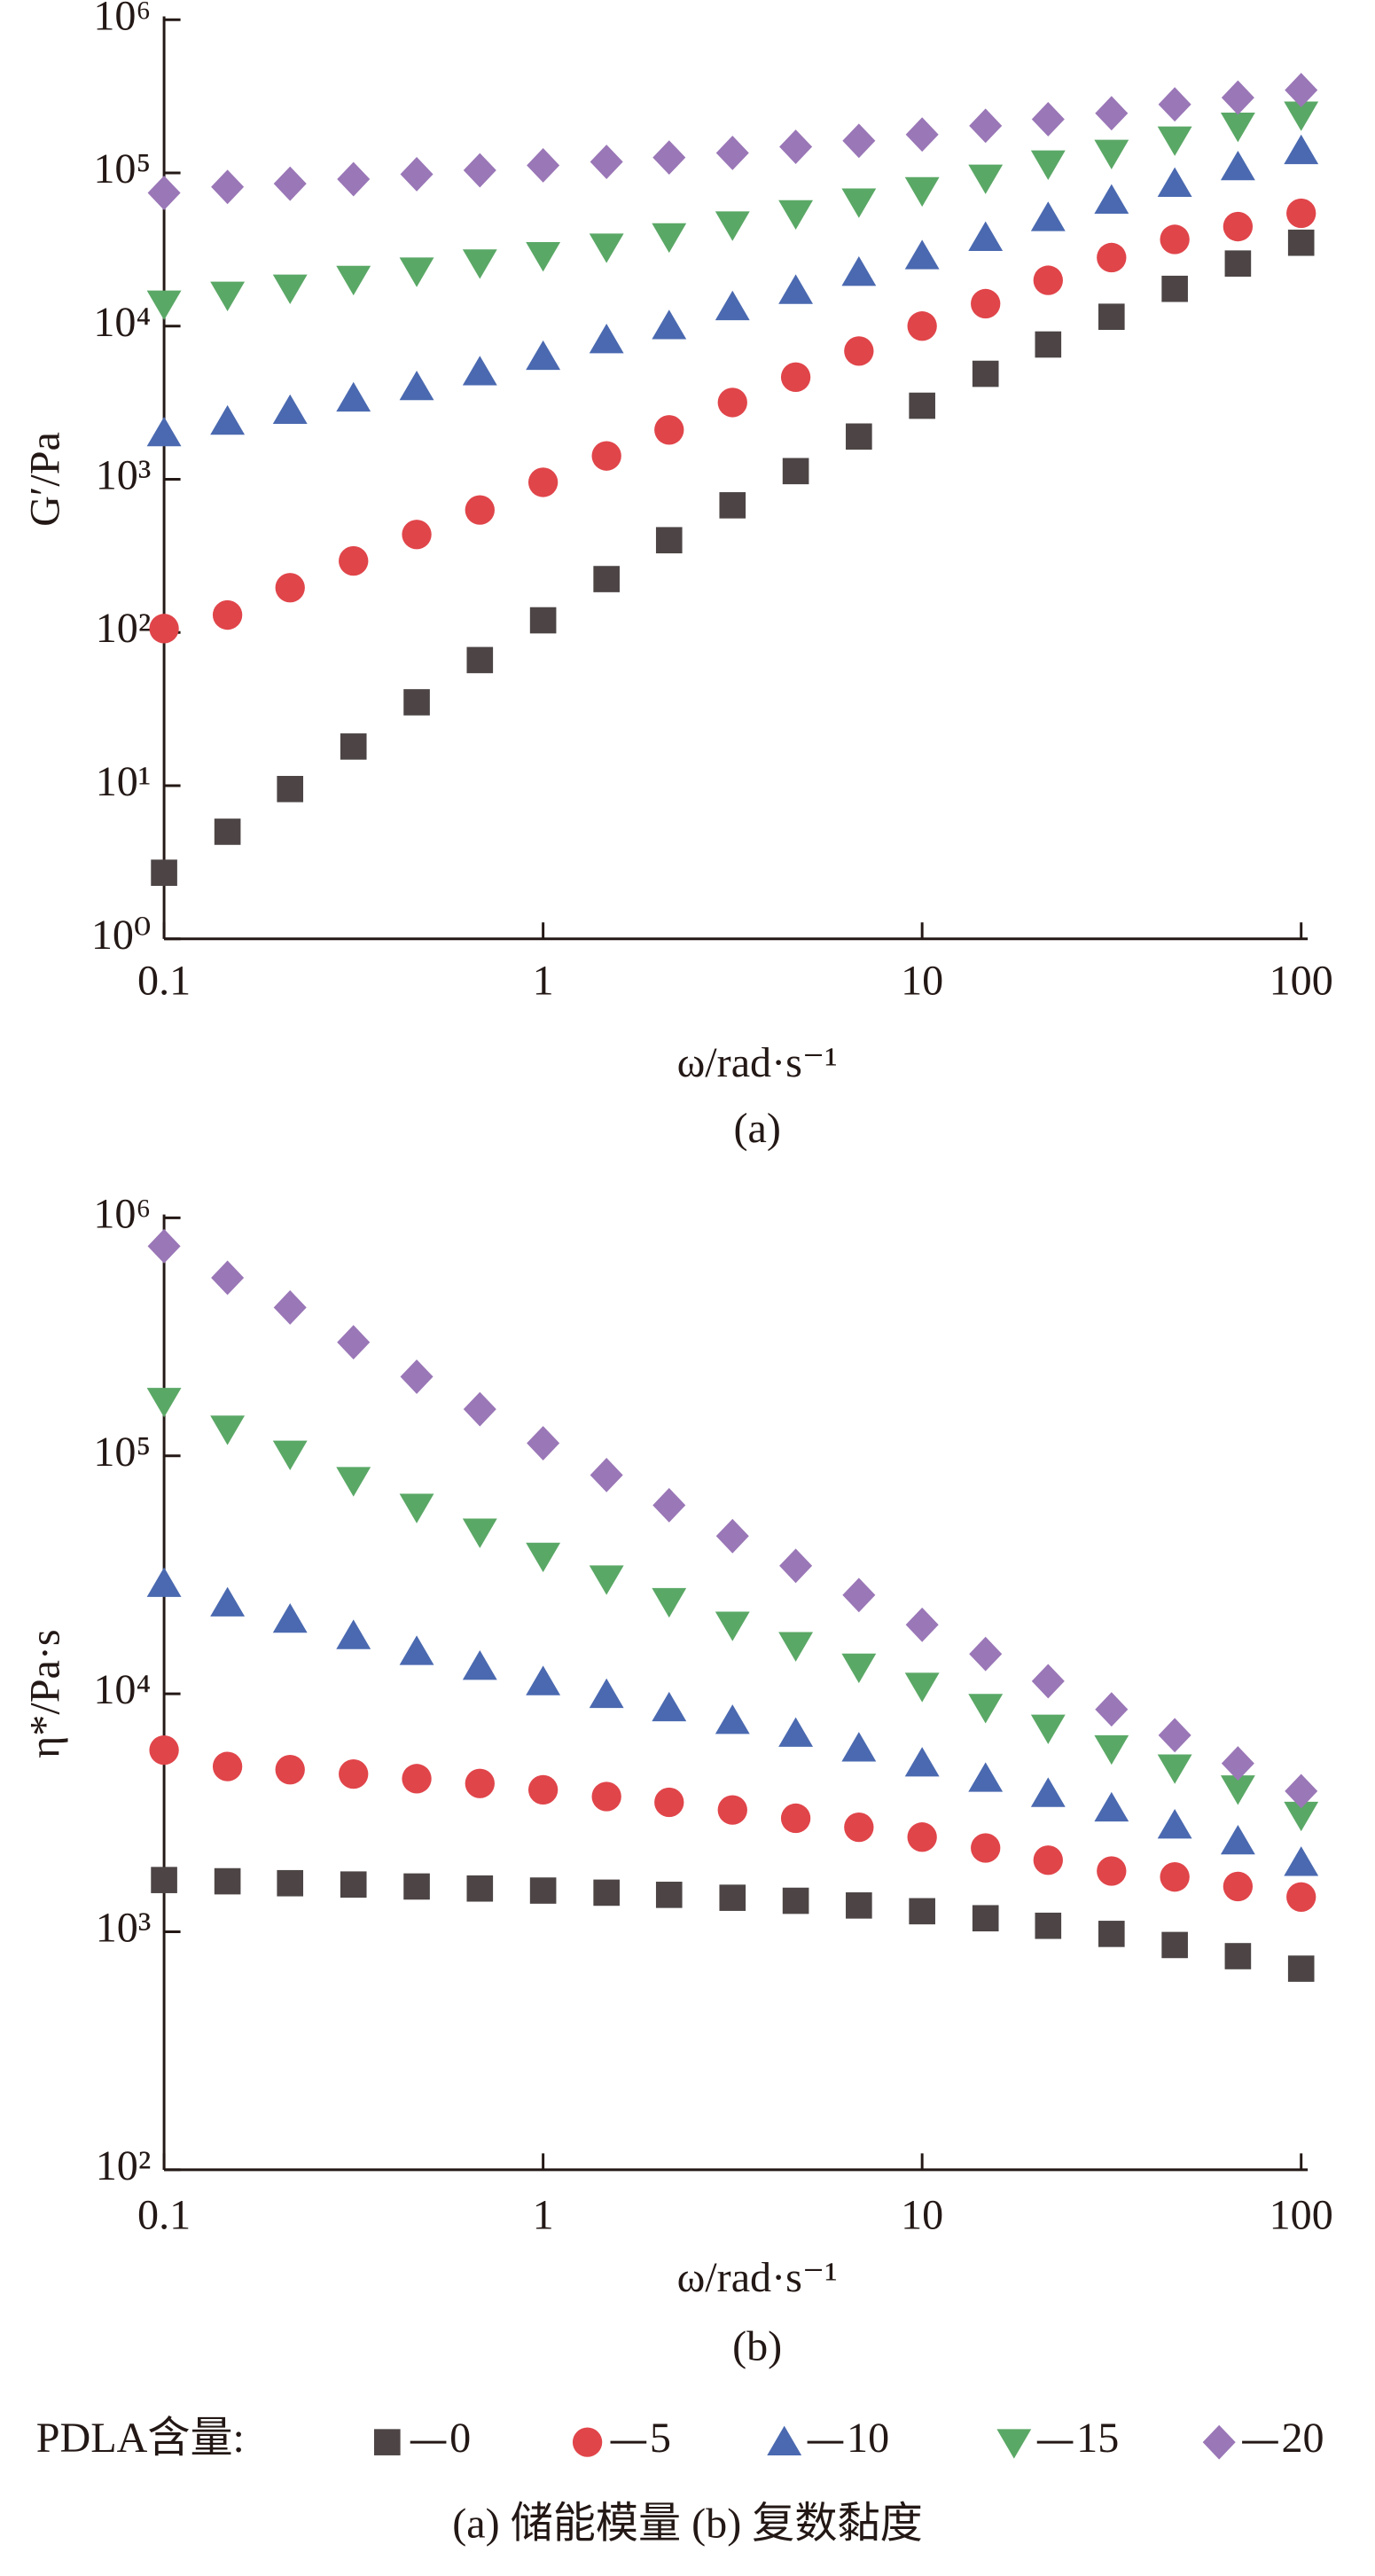 The image size is (1375, 2576). I want to click on chart-caption: (a), so click(756, 1128).